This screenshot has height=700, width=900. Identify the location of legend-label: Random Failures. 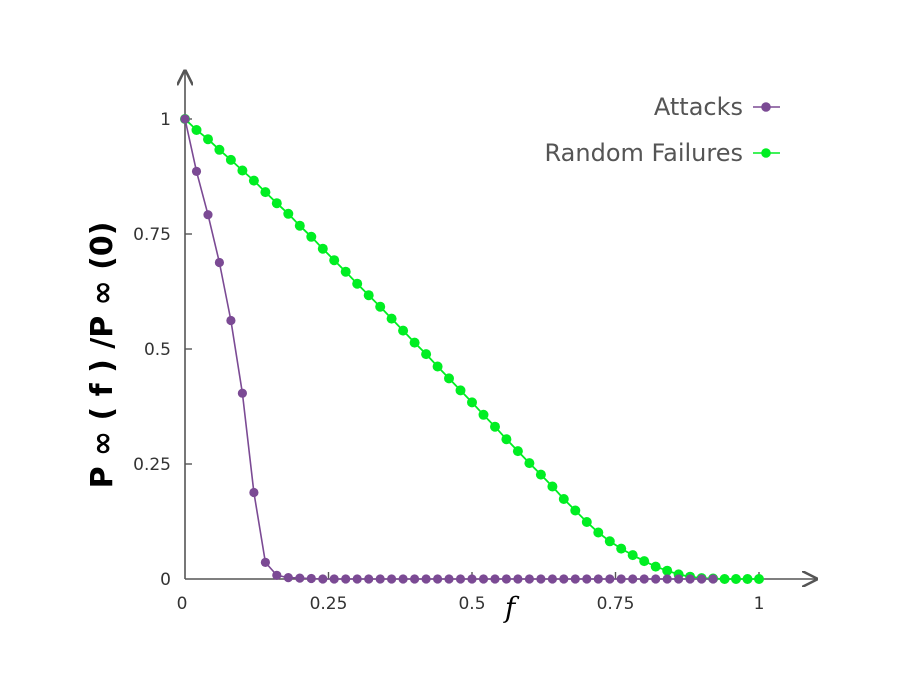
(644, 153).